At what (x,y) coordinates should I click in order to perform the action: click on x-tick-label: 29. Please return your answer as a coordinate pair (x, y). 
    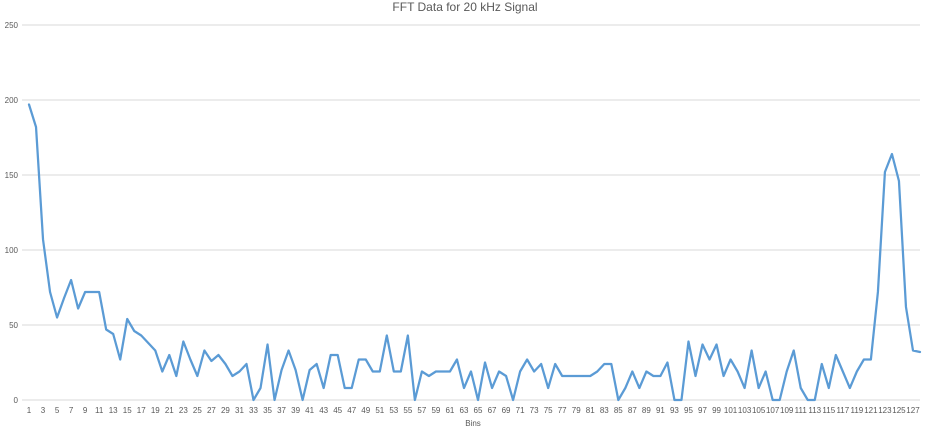
    Looking at the image, I should click on (225, 410).